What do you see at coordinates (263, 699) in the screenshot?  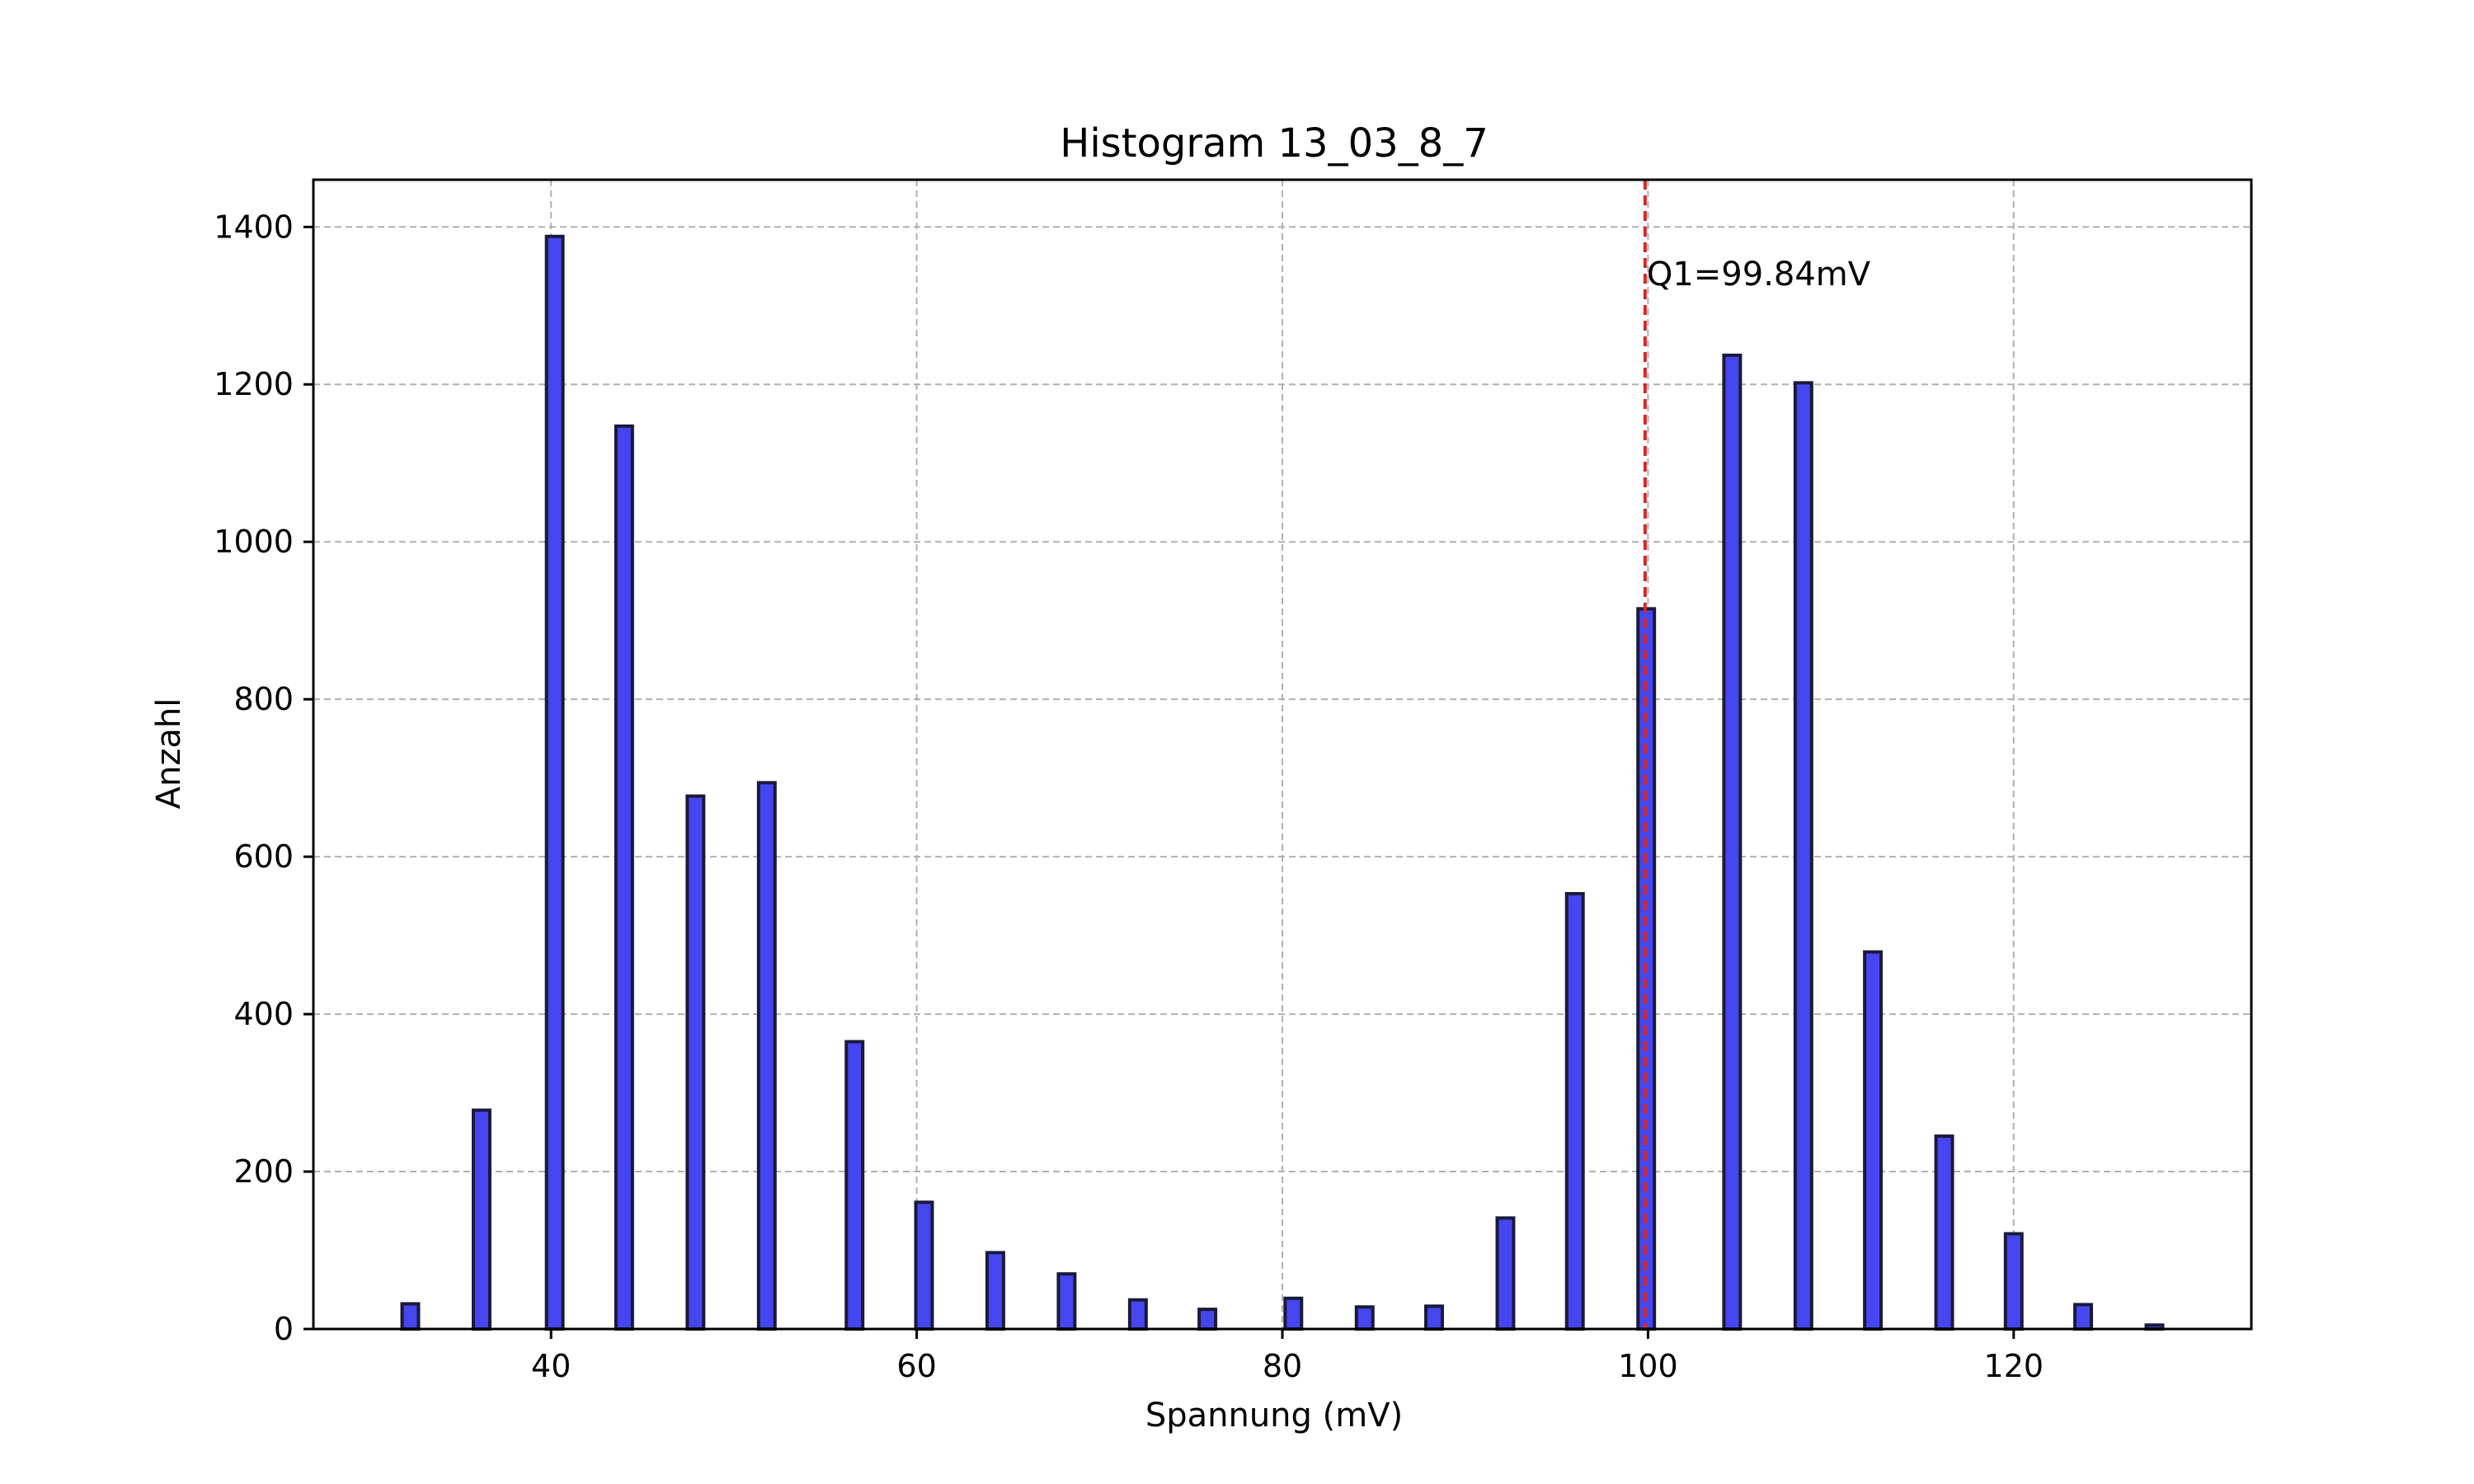 I see `y-tick-label: 800` at bounding box center [263, 699].